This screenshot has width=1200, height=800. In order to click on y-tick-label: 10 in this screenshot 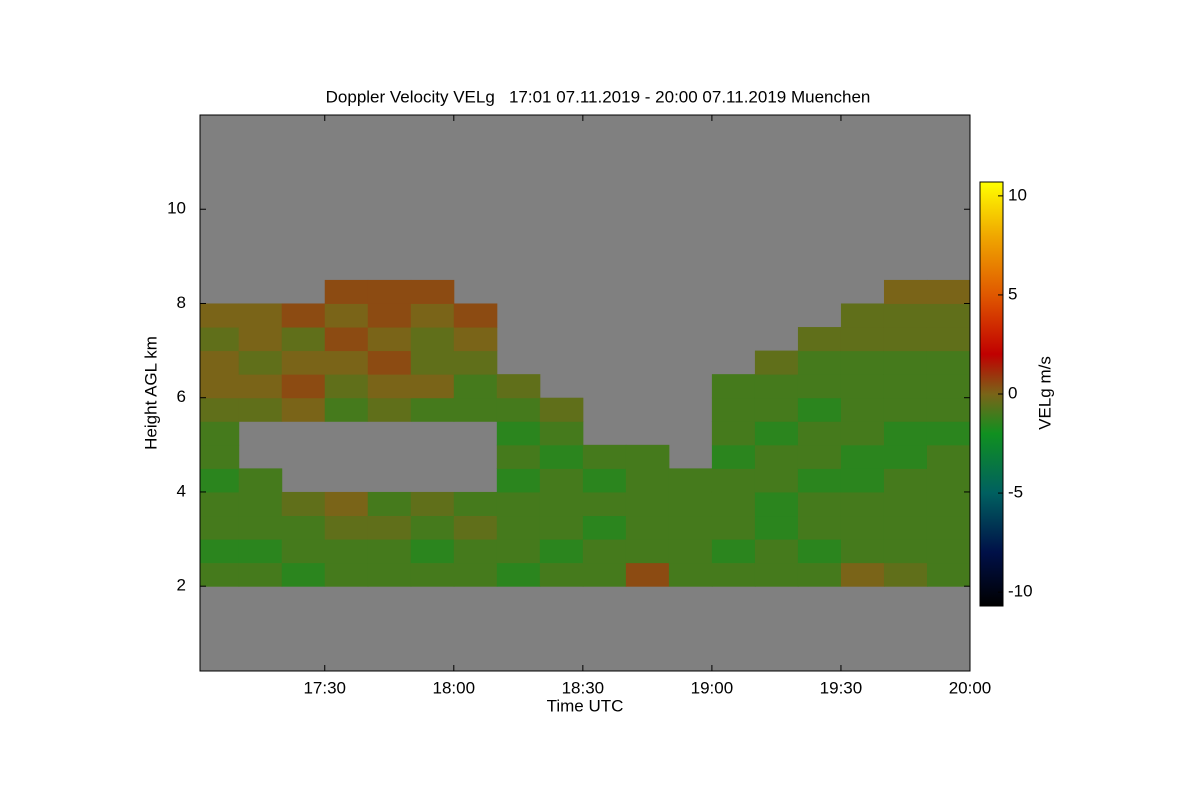, I will do `click(176, 208)`.